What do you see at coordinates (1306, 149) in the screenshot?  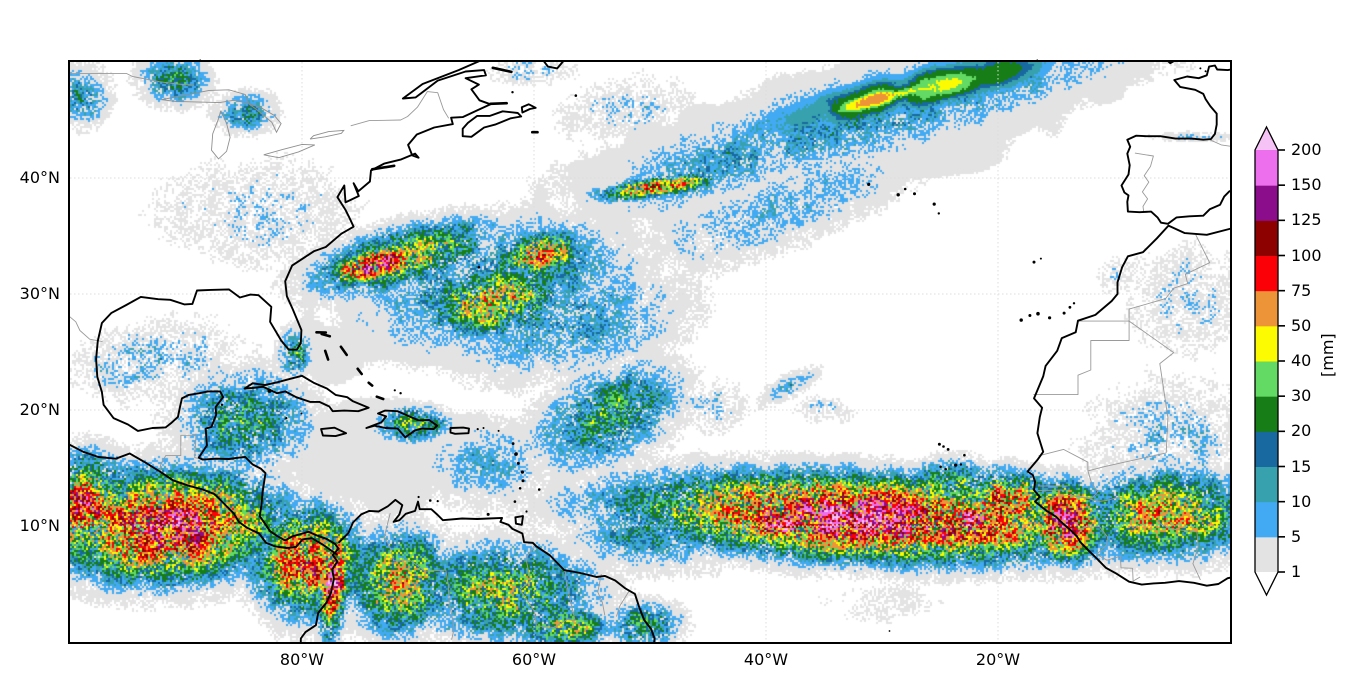 I see `colorbar-tick-label: 200` at bounding box center [1306, 149].